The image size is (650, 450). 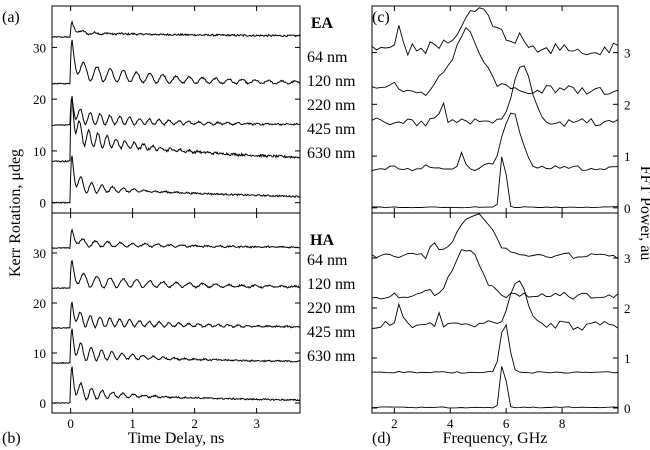 I want to click on panel-b-y-tick-label: 20, so click(x=39, y=303).